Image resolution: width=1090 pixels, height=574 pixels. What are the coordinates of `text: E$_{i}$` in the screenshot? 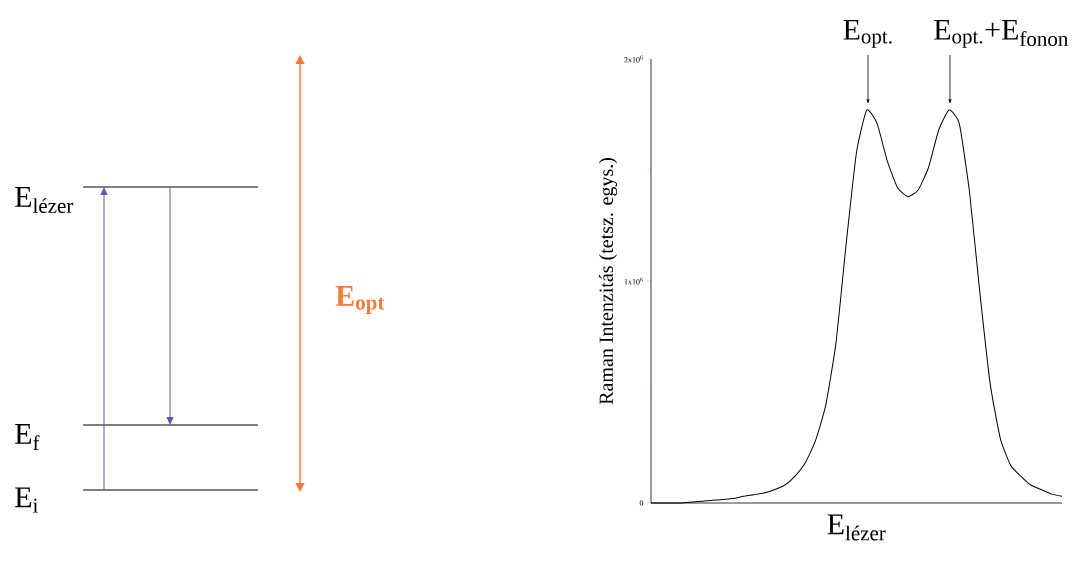 It's located at (26, 500).